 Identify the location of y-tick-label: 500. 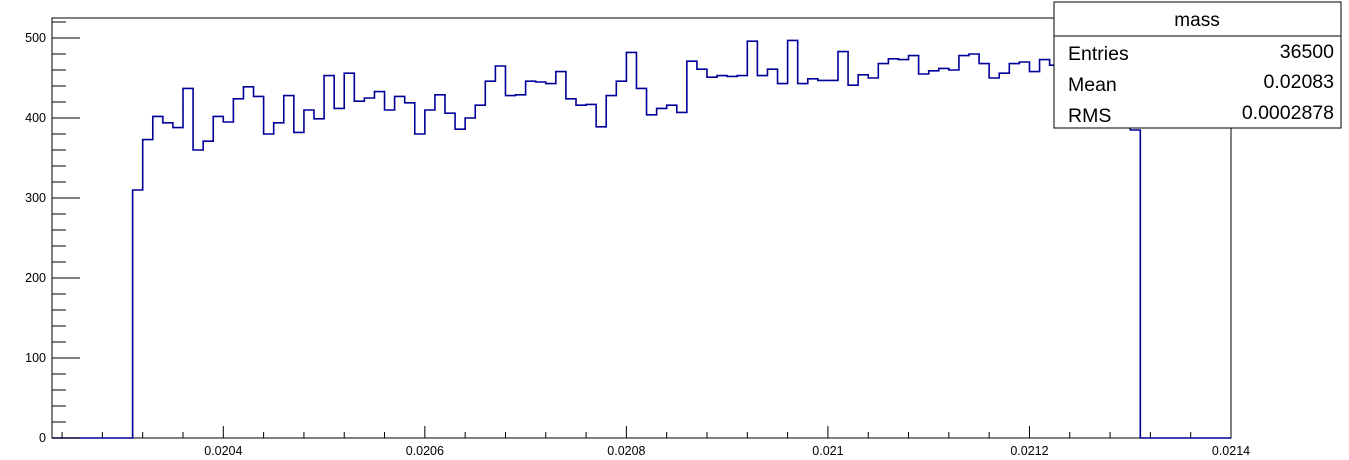
(35, 38).